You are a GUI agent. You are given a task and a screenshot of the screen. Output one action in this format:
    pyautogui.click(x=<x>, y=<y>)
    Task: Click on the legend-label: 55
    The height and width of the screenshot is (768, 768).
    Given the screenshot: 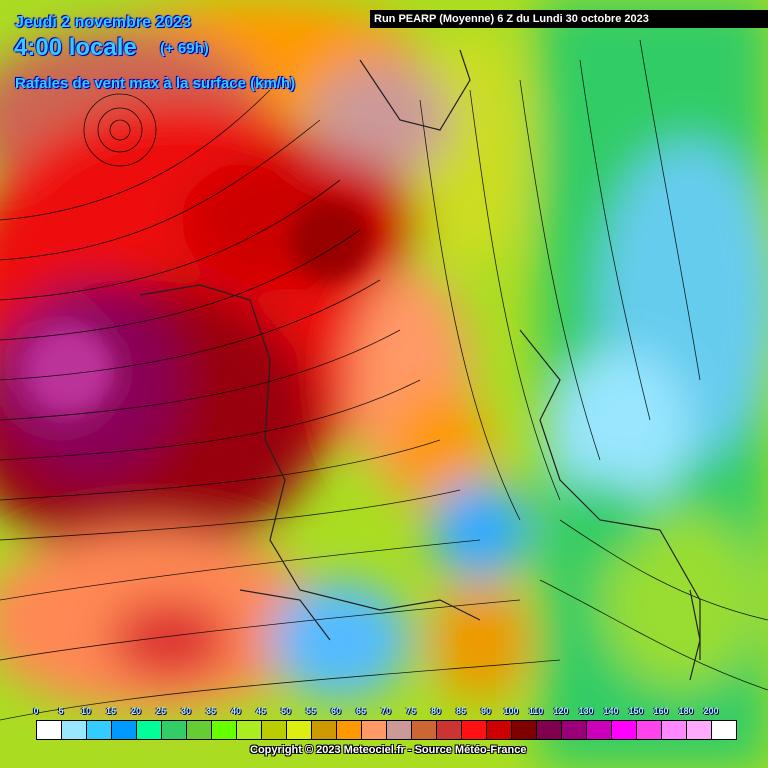 What is the action you would take?
    pyautogui.click(x=311, y=711)
    